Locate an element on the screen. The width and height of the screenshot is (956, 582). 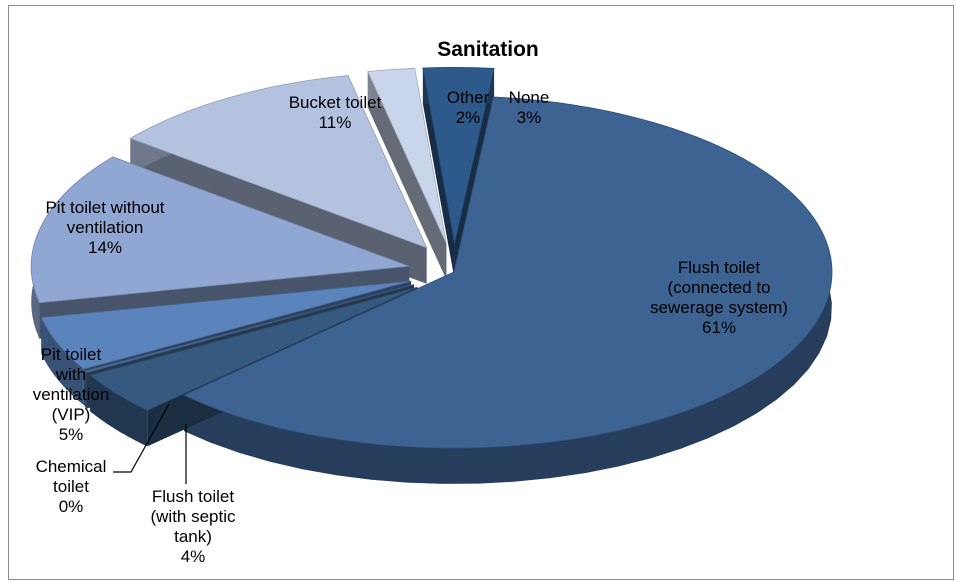
slice-label-7: None 3% is located at coordinates (529, 107).